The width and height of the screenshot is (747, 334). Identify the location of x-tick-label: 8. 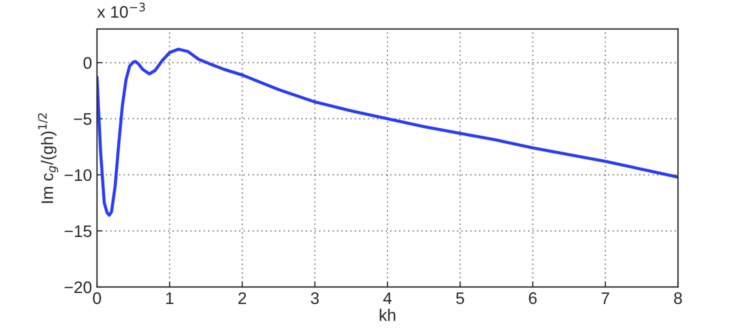
(678, 298).